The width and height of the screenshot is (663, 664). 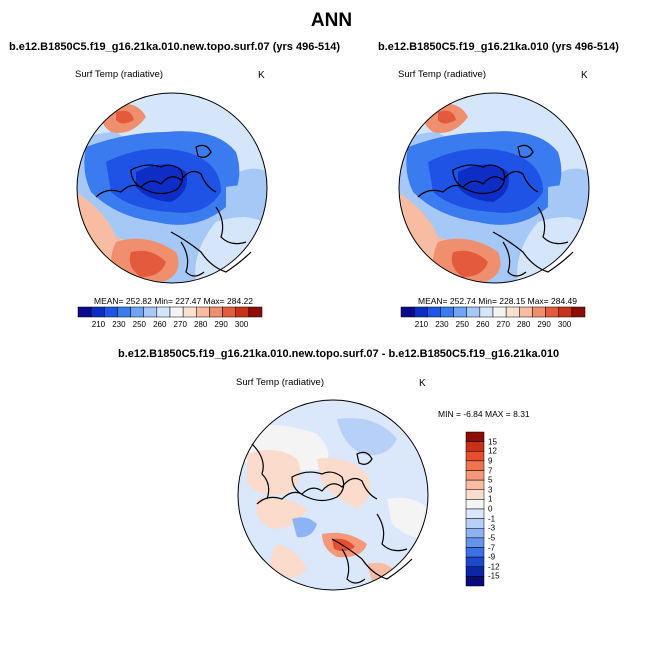 I want to click on panel-1-colorbar-tick-label: 260, so click(x=160, y=324).